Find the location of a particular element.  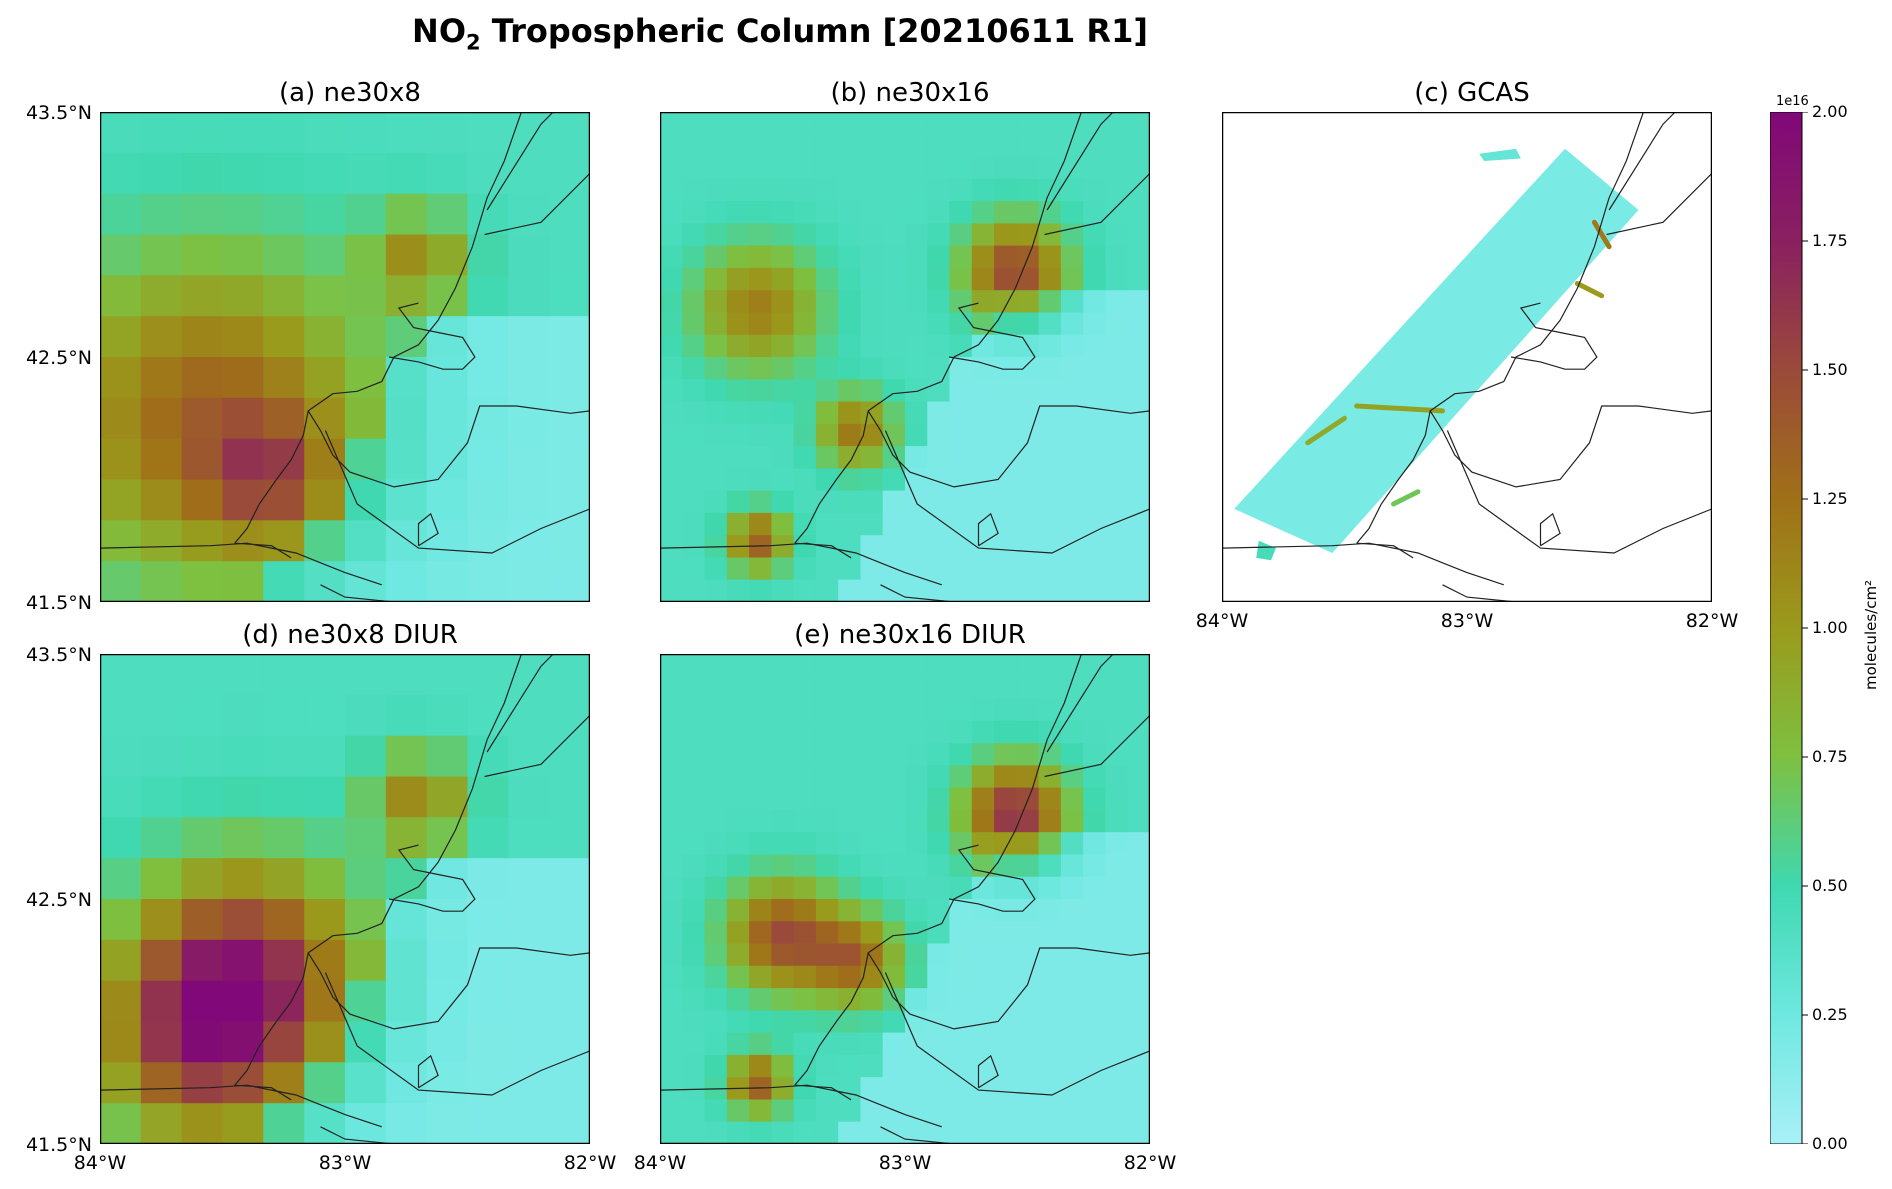

map-panel-c is located at coordinates (1467, 357).